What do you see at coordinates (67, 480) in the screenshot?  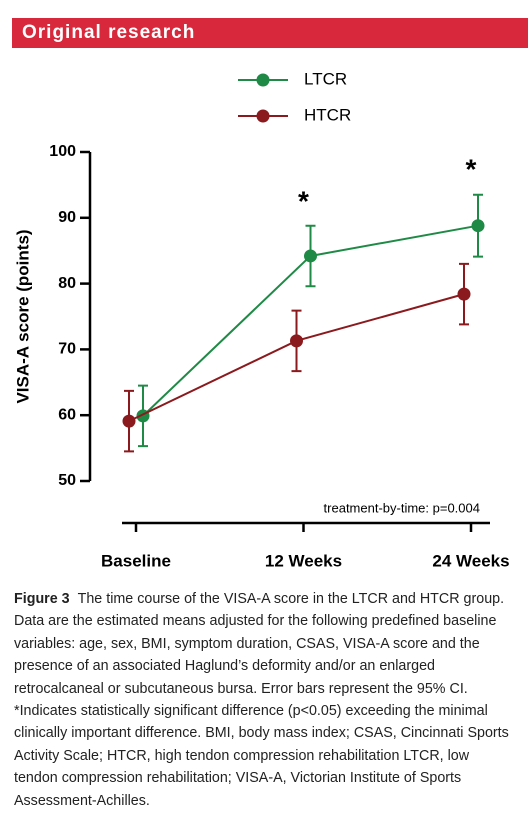 I see `y-tick-label: 50` at bounding box center [67, 480].